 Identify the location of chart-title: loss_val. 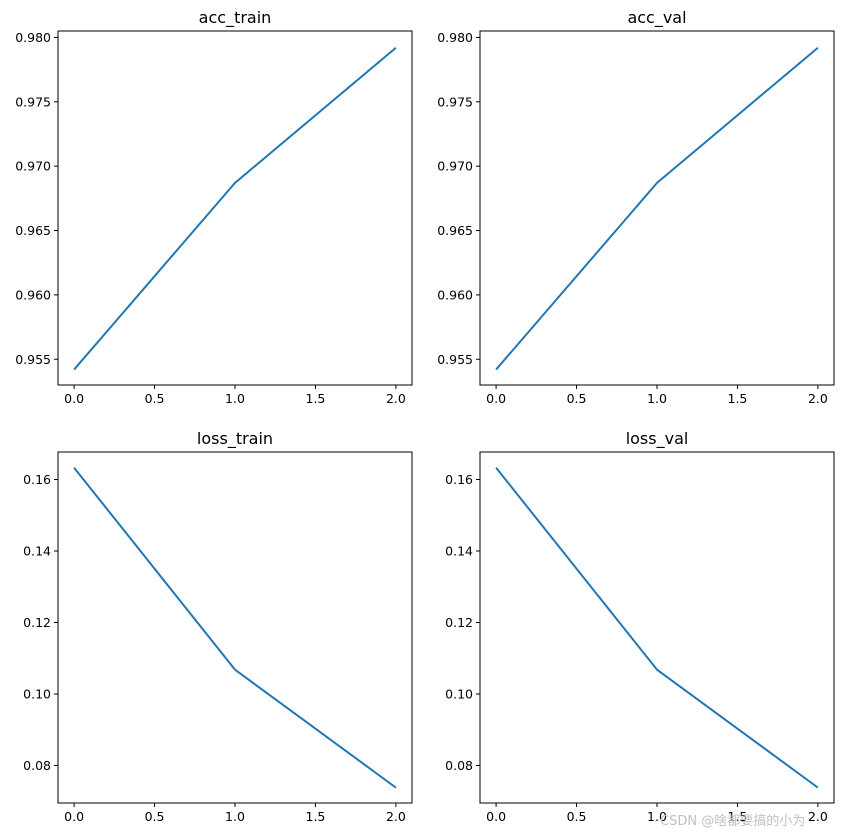
(657, 439).